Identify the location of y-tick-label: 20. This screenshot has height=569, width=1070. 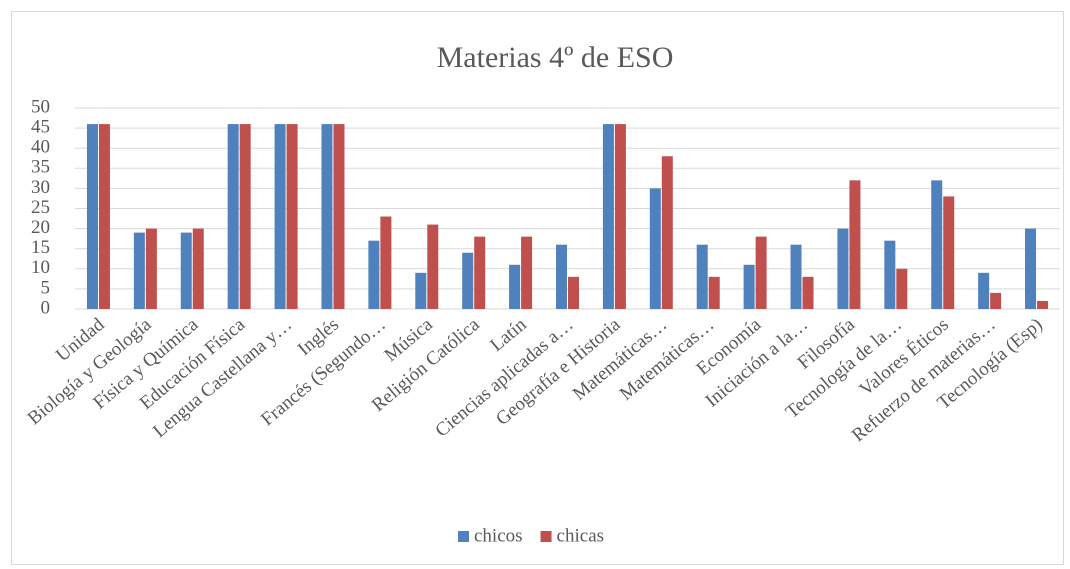
(40, 227).